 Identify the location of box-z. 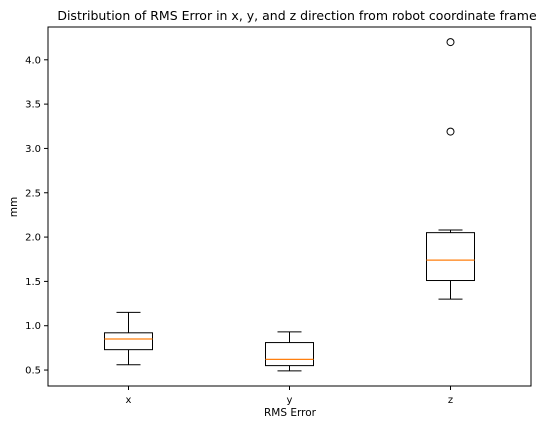
(450, 169).